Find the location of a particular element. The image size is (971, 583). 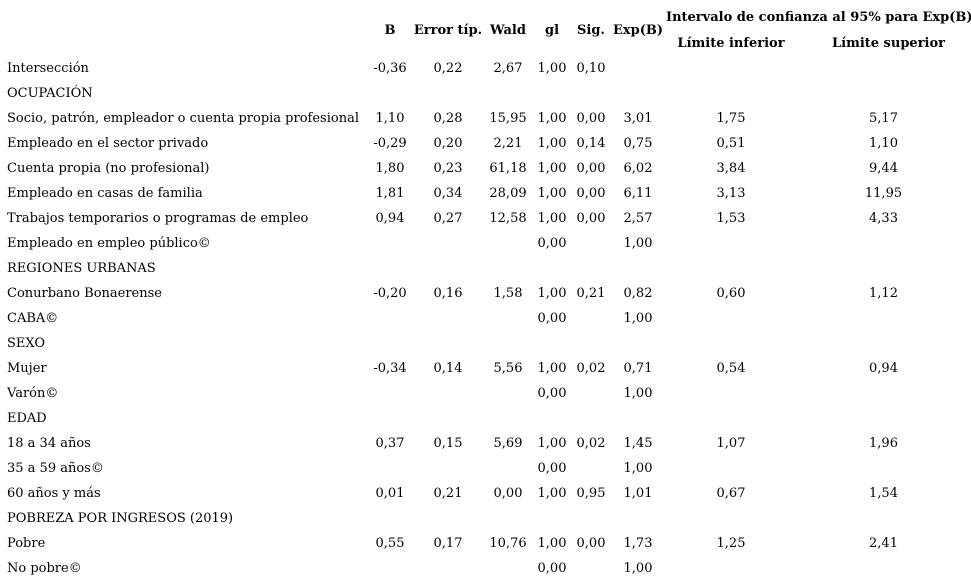

cell-lo: 3,84 is located at coordinates (731, 168).